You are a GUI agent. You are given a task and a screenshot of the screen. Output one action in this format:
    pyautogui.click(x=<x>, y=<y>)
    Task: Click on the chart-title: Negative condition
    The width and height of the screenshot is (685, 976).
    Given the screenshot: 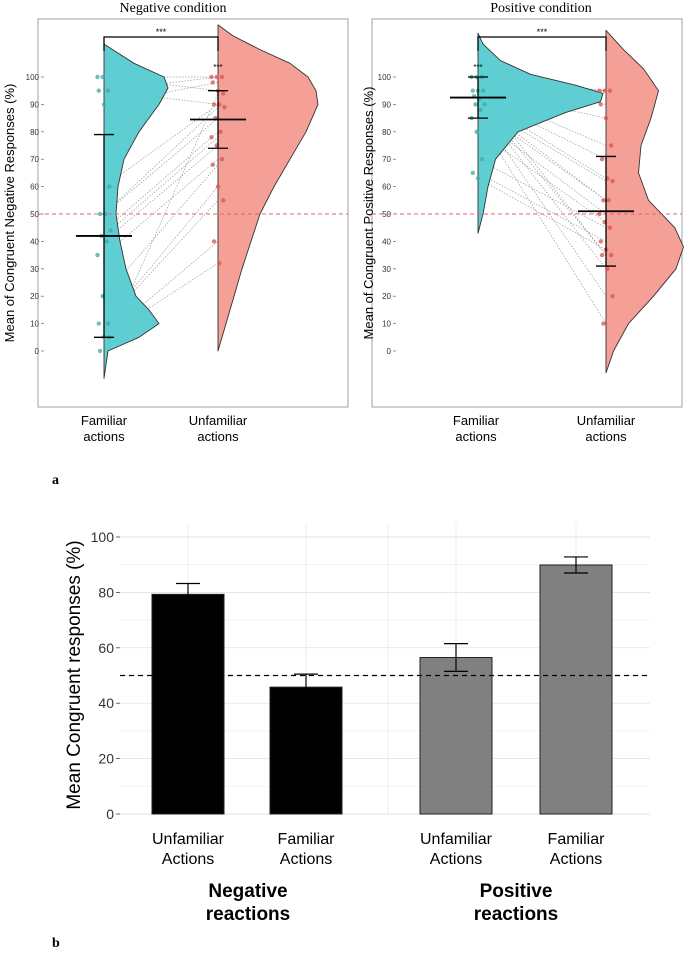 What is the action you would take?
    pyautogui.click(x=173, y=8)
    